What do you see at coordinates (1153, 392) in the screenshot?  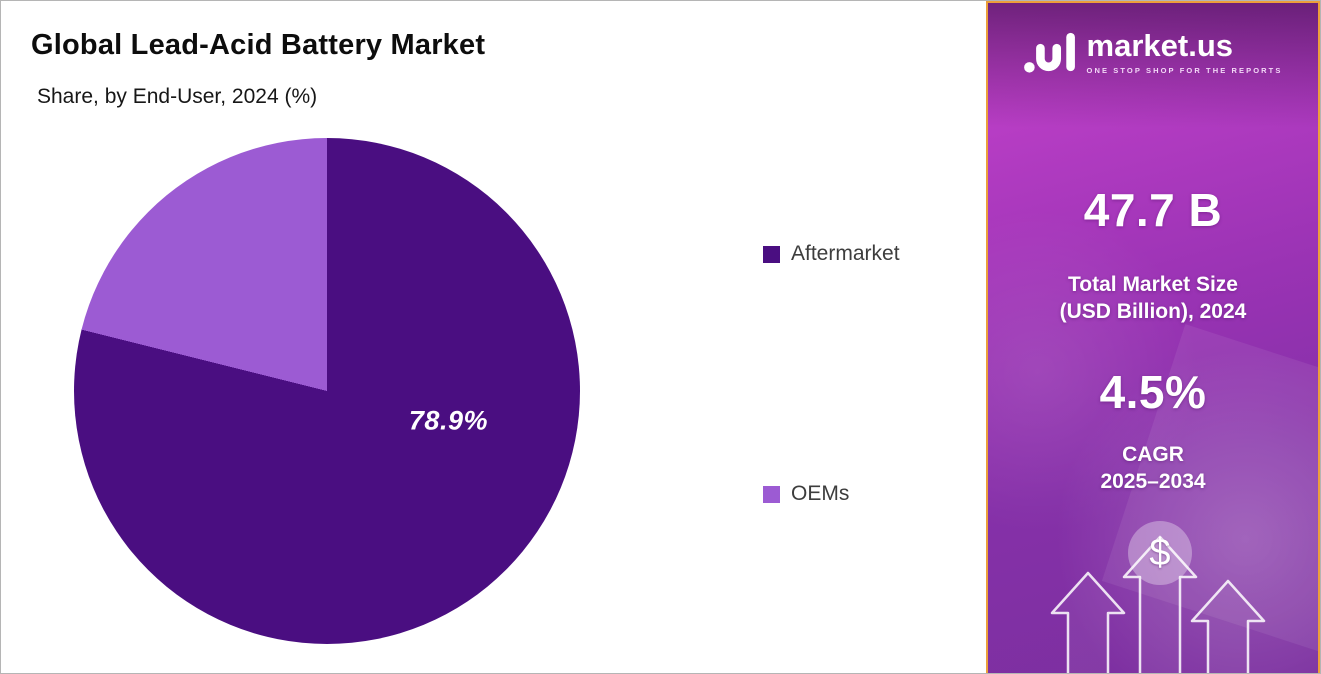 I see `cagr-value: 4.5%` at bounding box center [1153, 392].